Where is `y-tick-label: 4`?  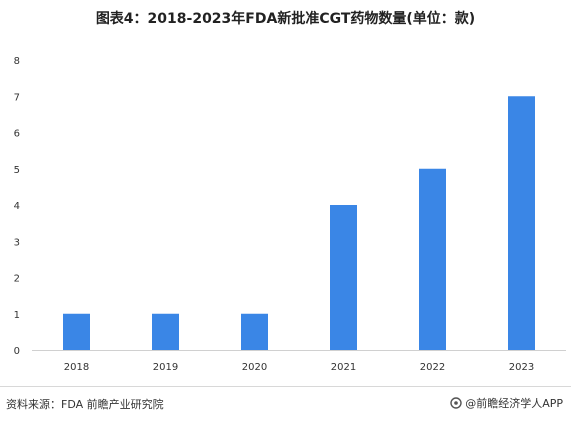
y-tick-label: 4 is located at coordinates (17, 206).